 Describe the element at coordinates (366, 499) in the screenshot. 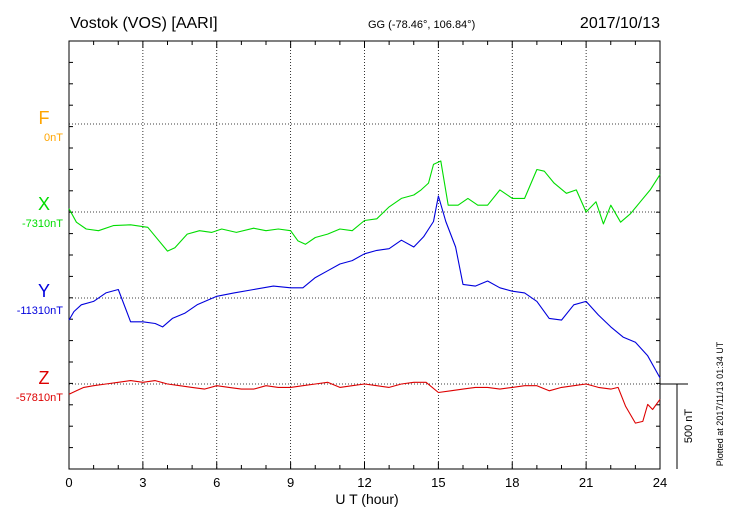

I see `x-axis-label: U T (hour)` at that location.